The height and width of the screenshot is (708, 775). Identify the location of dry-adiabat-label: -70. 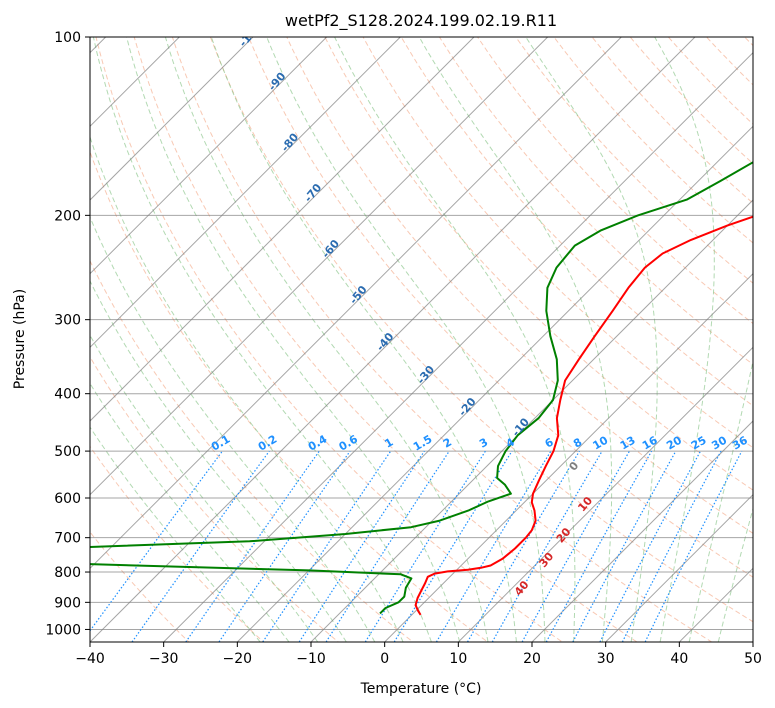
(313, 193).